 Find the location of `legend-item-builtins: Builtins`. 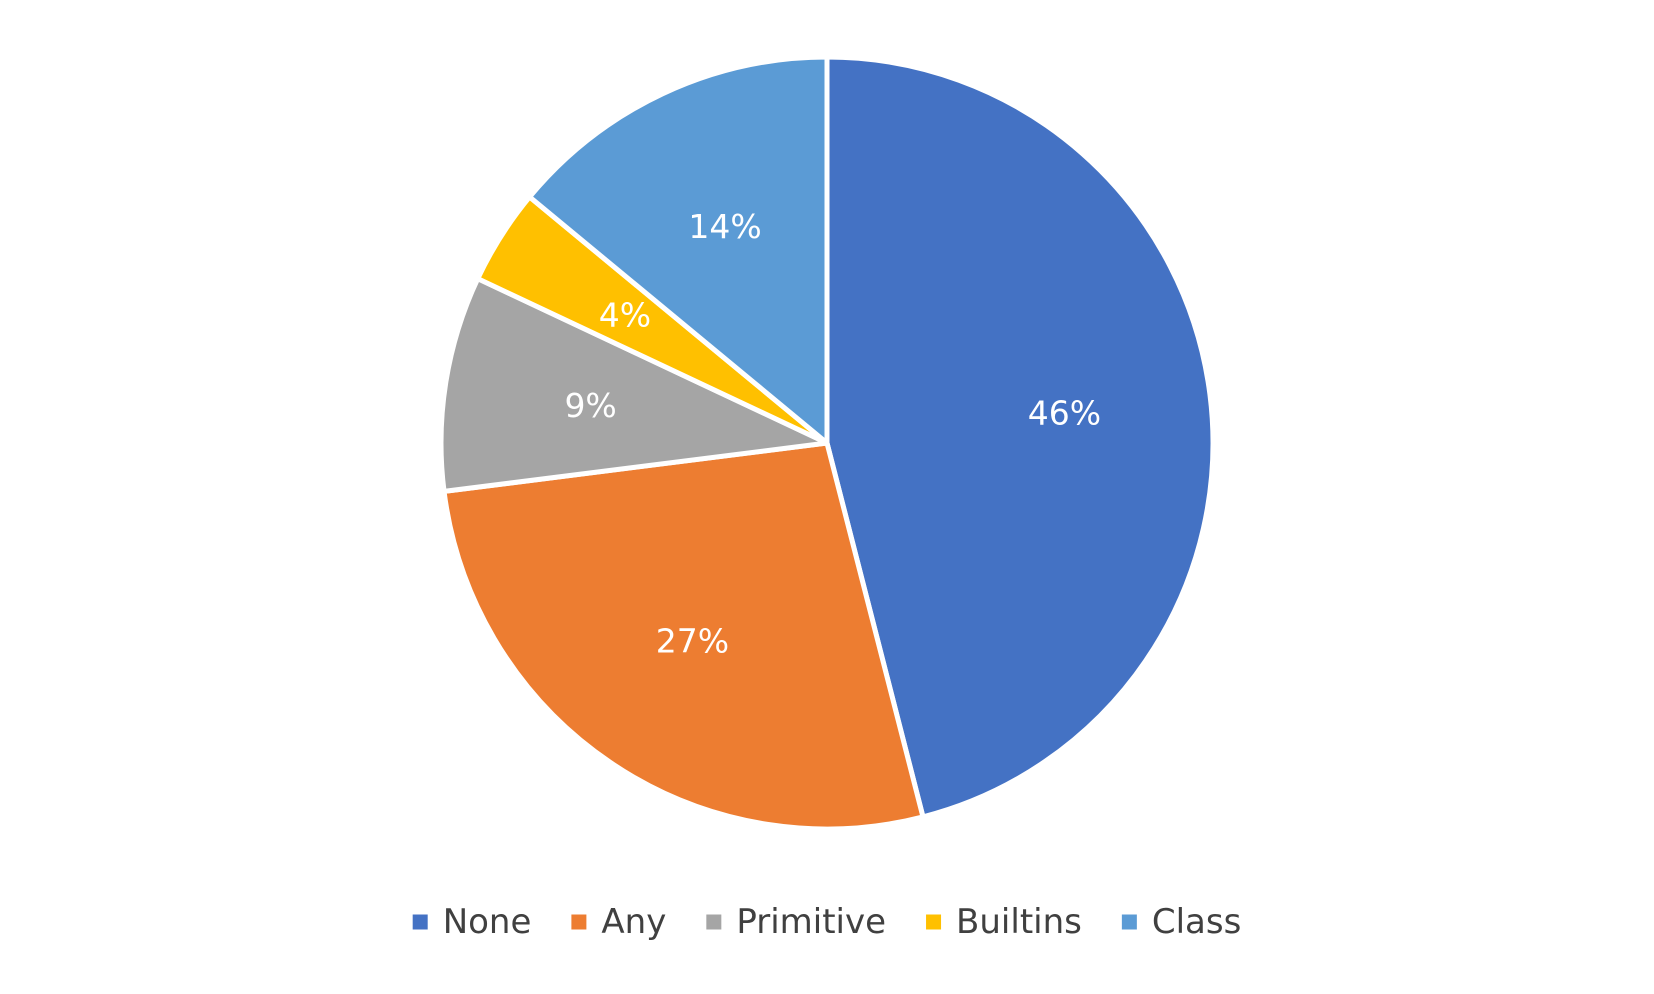

legend-item-builtins: Builtins is located at coordinates (1004, 922).